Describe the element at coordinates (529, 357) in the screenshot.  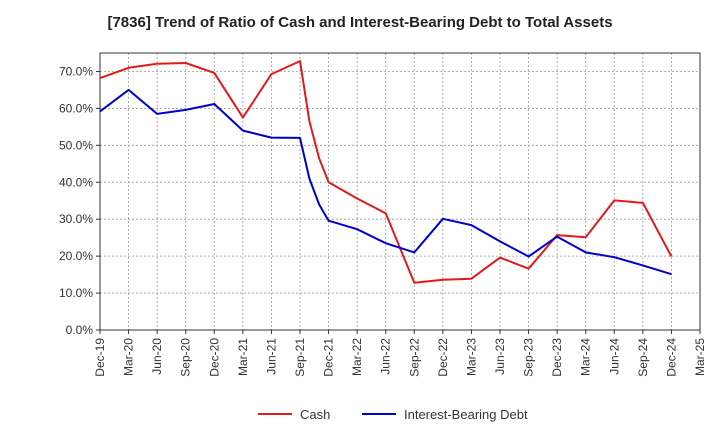
I see `x-tick-label: Sep-23` at that location.